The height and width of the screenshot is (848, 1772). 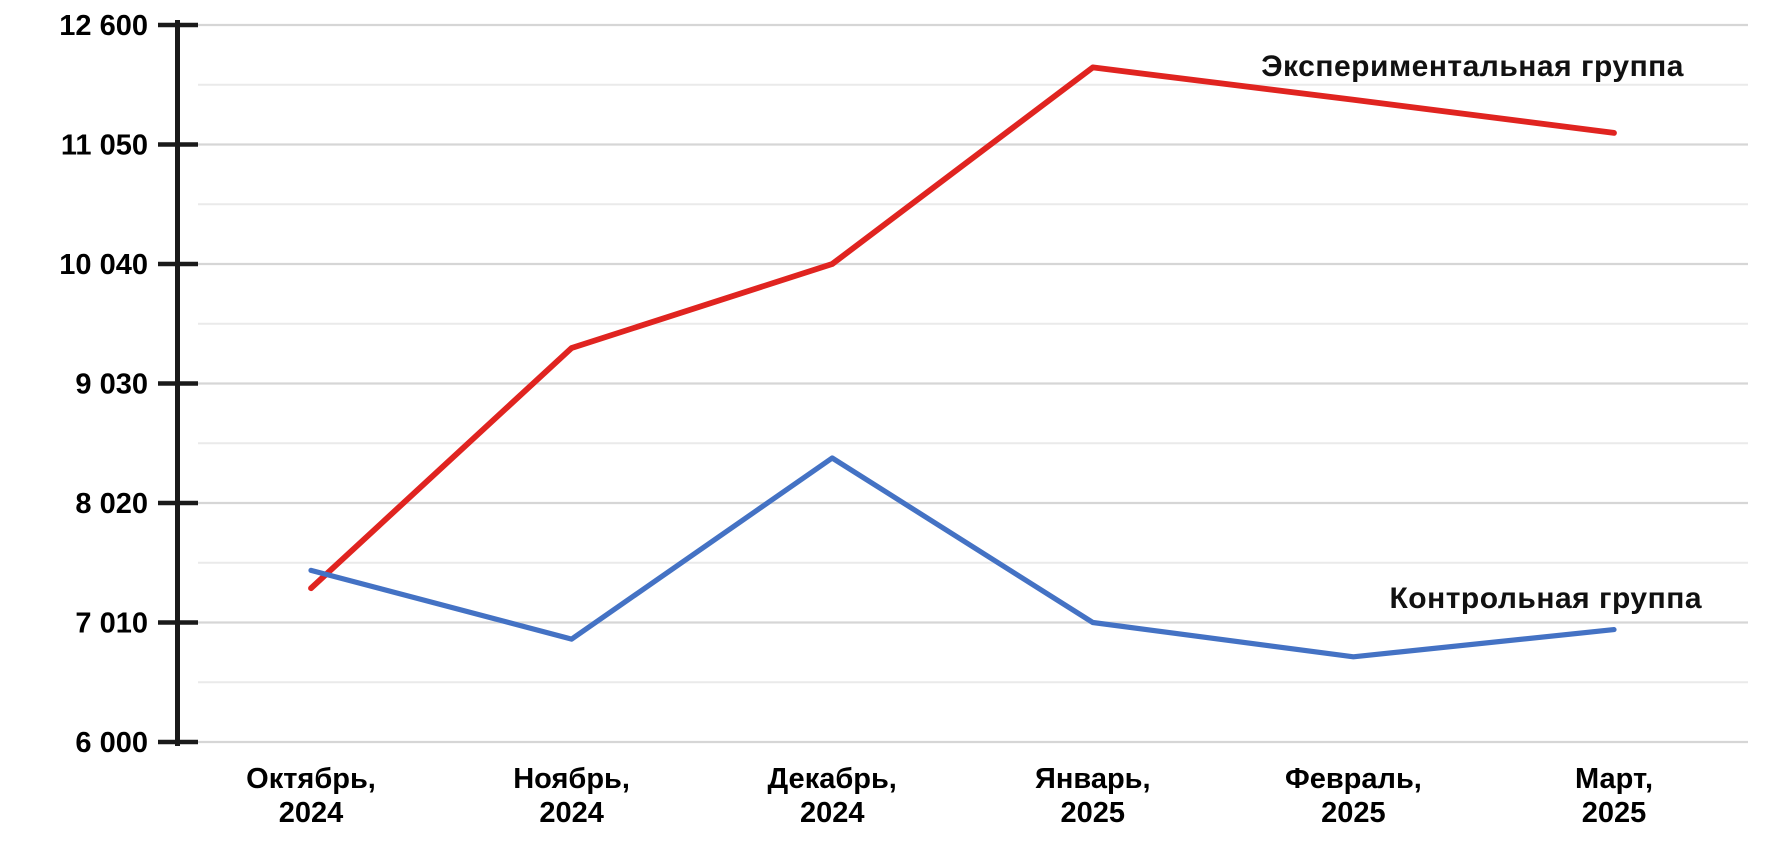 I want to click on y-tick-label: 9 030, so click(x=111, y=385).